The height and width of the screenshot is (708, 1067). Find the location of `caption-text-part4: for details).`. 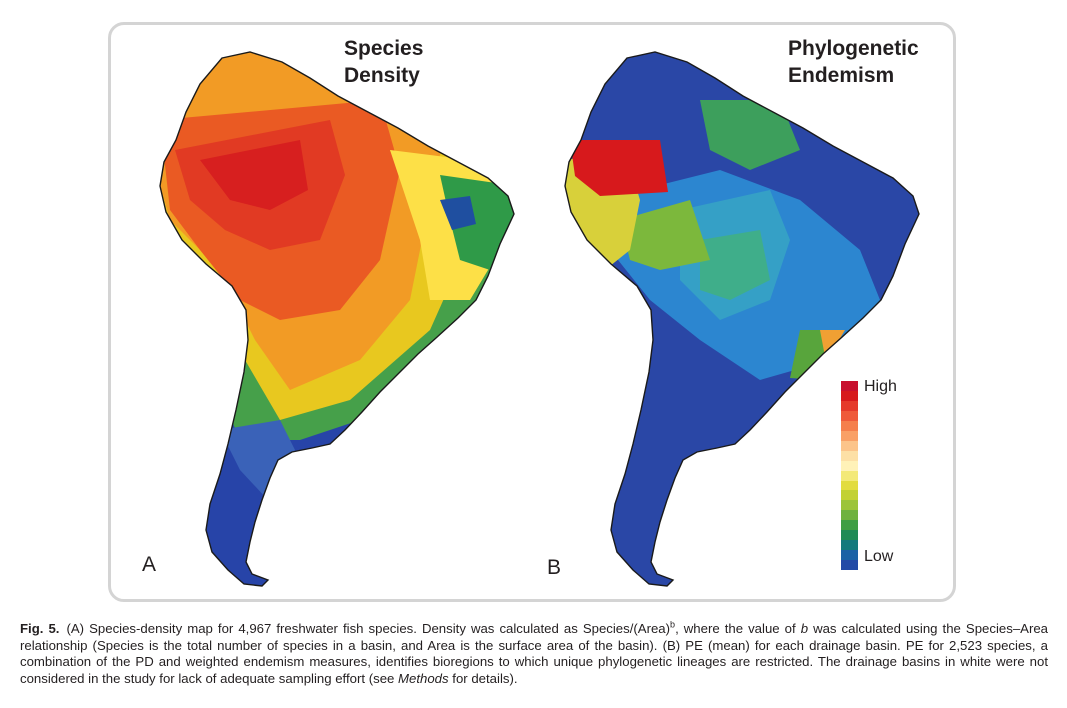

caption-text-part4: for details). is located at coordinates (483, 678).